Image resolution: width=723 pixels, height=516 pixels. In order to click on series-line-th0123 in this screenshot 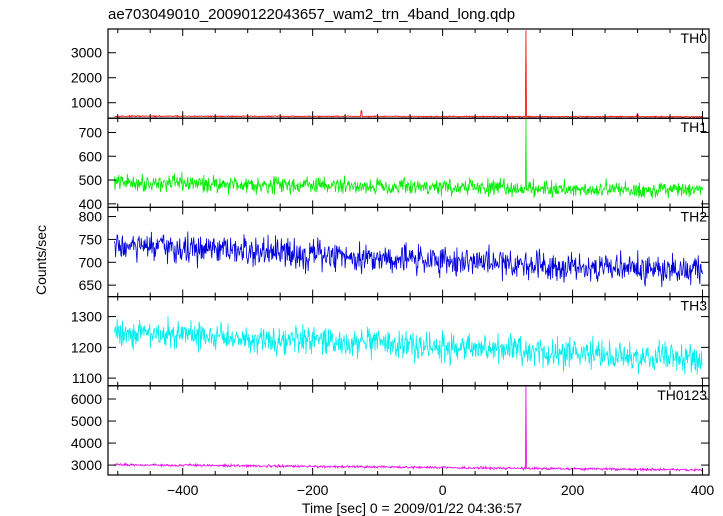, I will do `click(408, 429)`.